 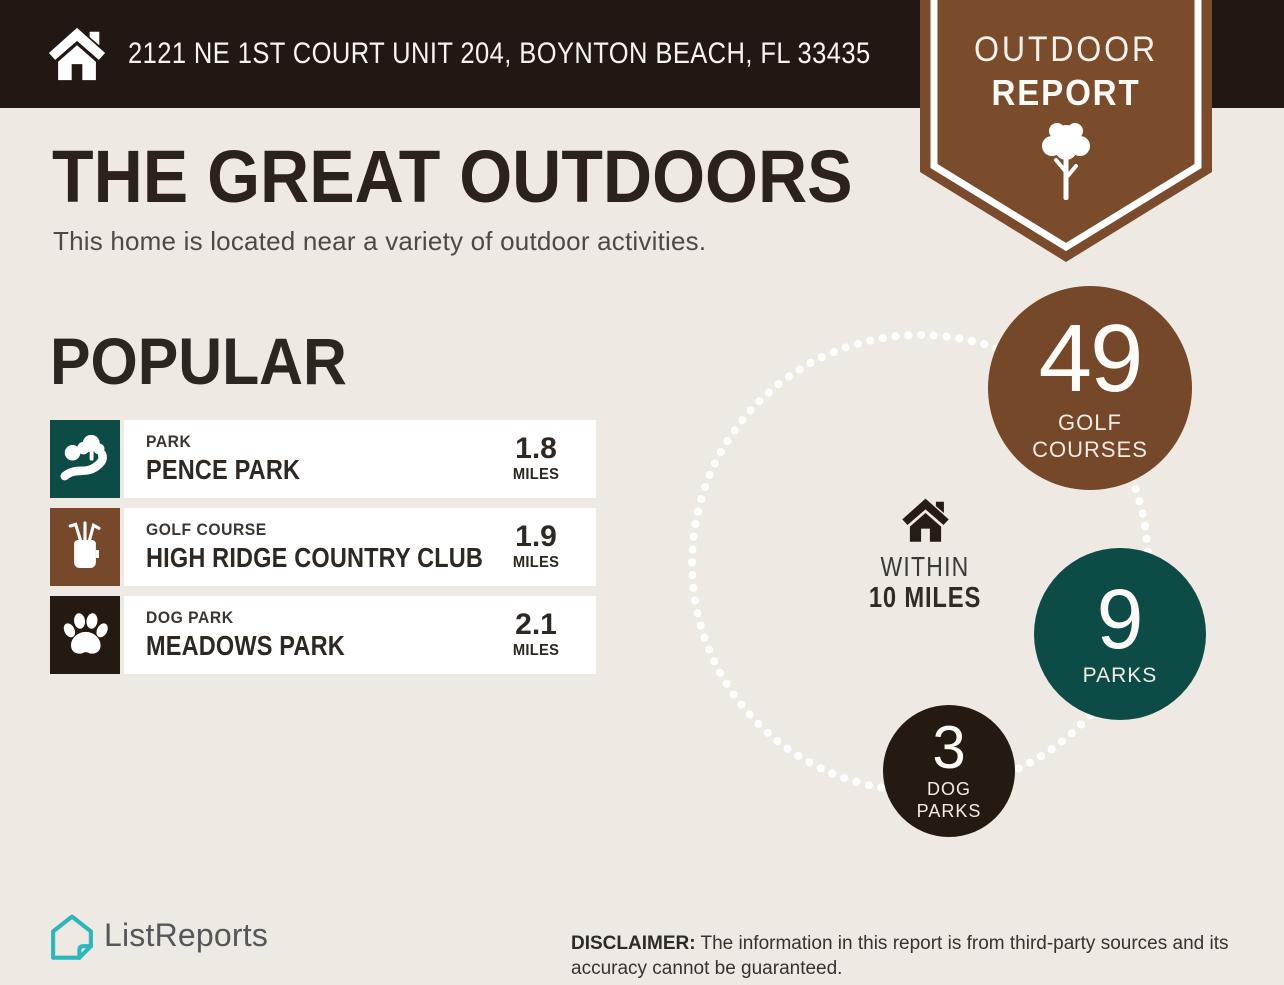 What do you see at coordinates (84, 544) in the screenshot?
I see `golf-bag-icon` at bounding box center [84, 544].